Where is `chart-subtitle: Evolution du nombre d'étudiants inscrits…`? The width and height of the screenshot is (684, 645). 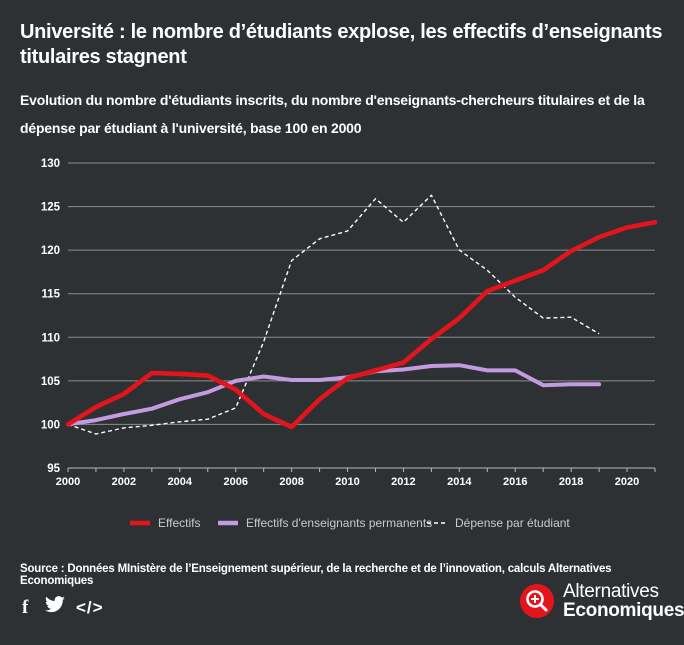
chart-subtitle: Evolution du nombre d'étudiants inscrits… is located at coordinates (332, 114).